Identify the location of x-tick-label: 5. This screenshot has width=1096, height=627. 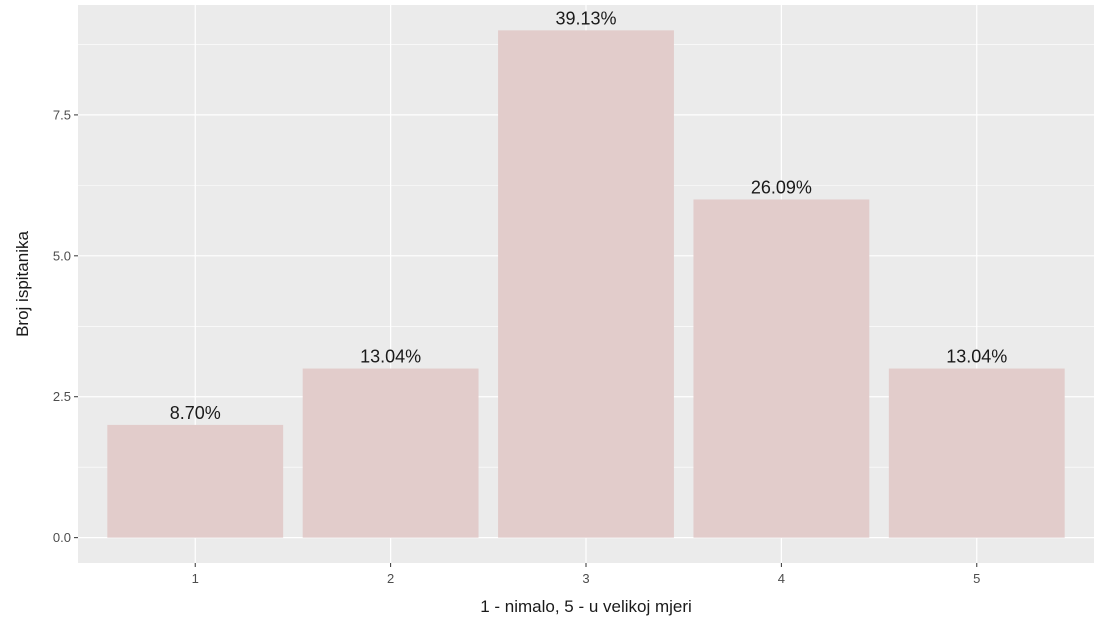
(976, 578).